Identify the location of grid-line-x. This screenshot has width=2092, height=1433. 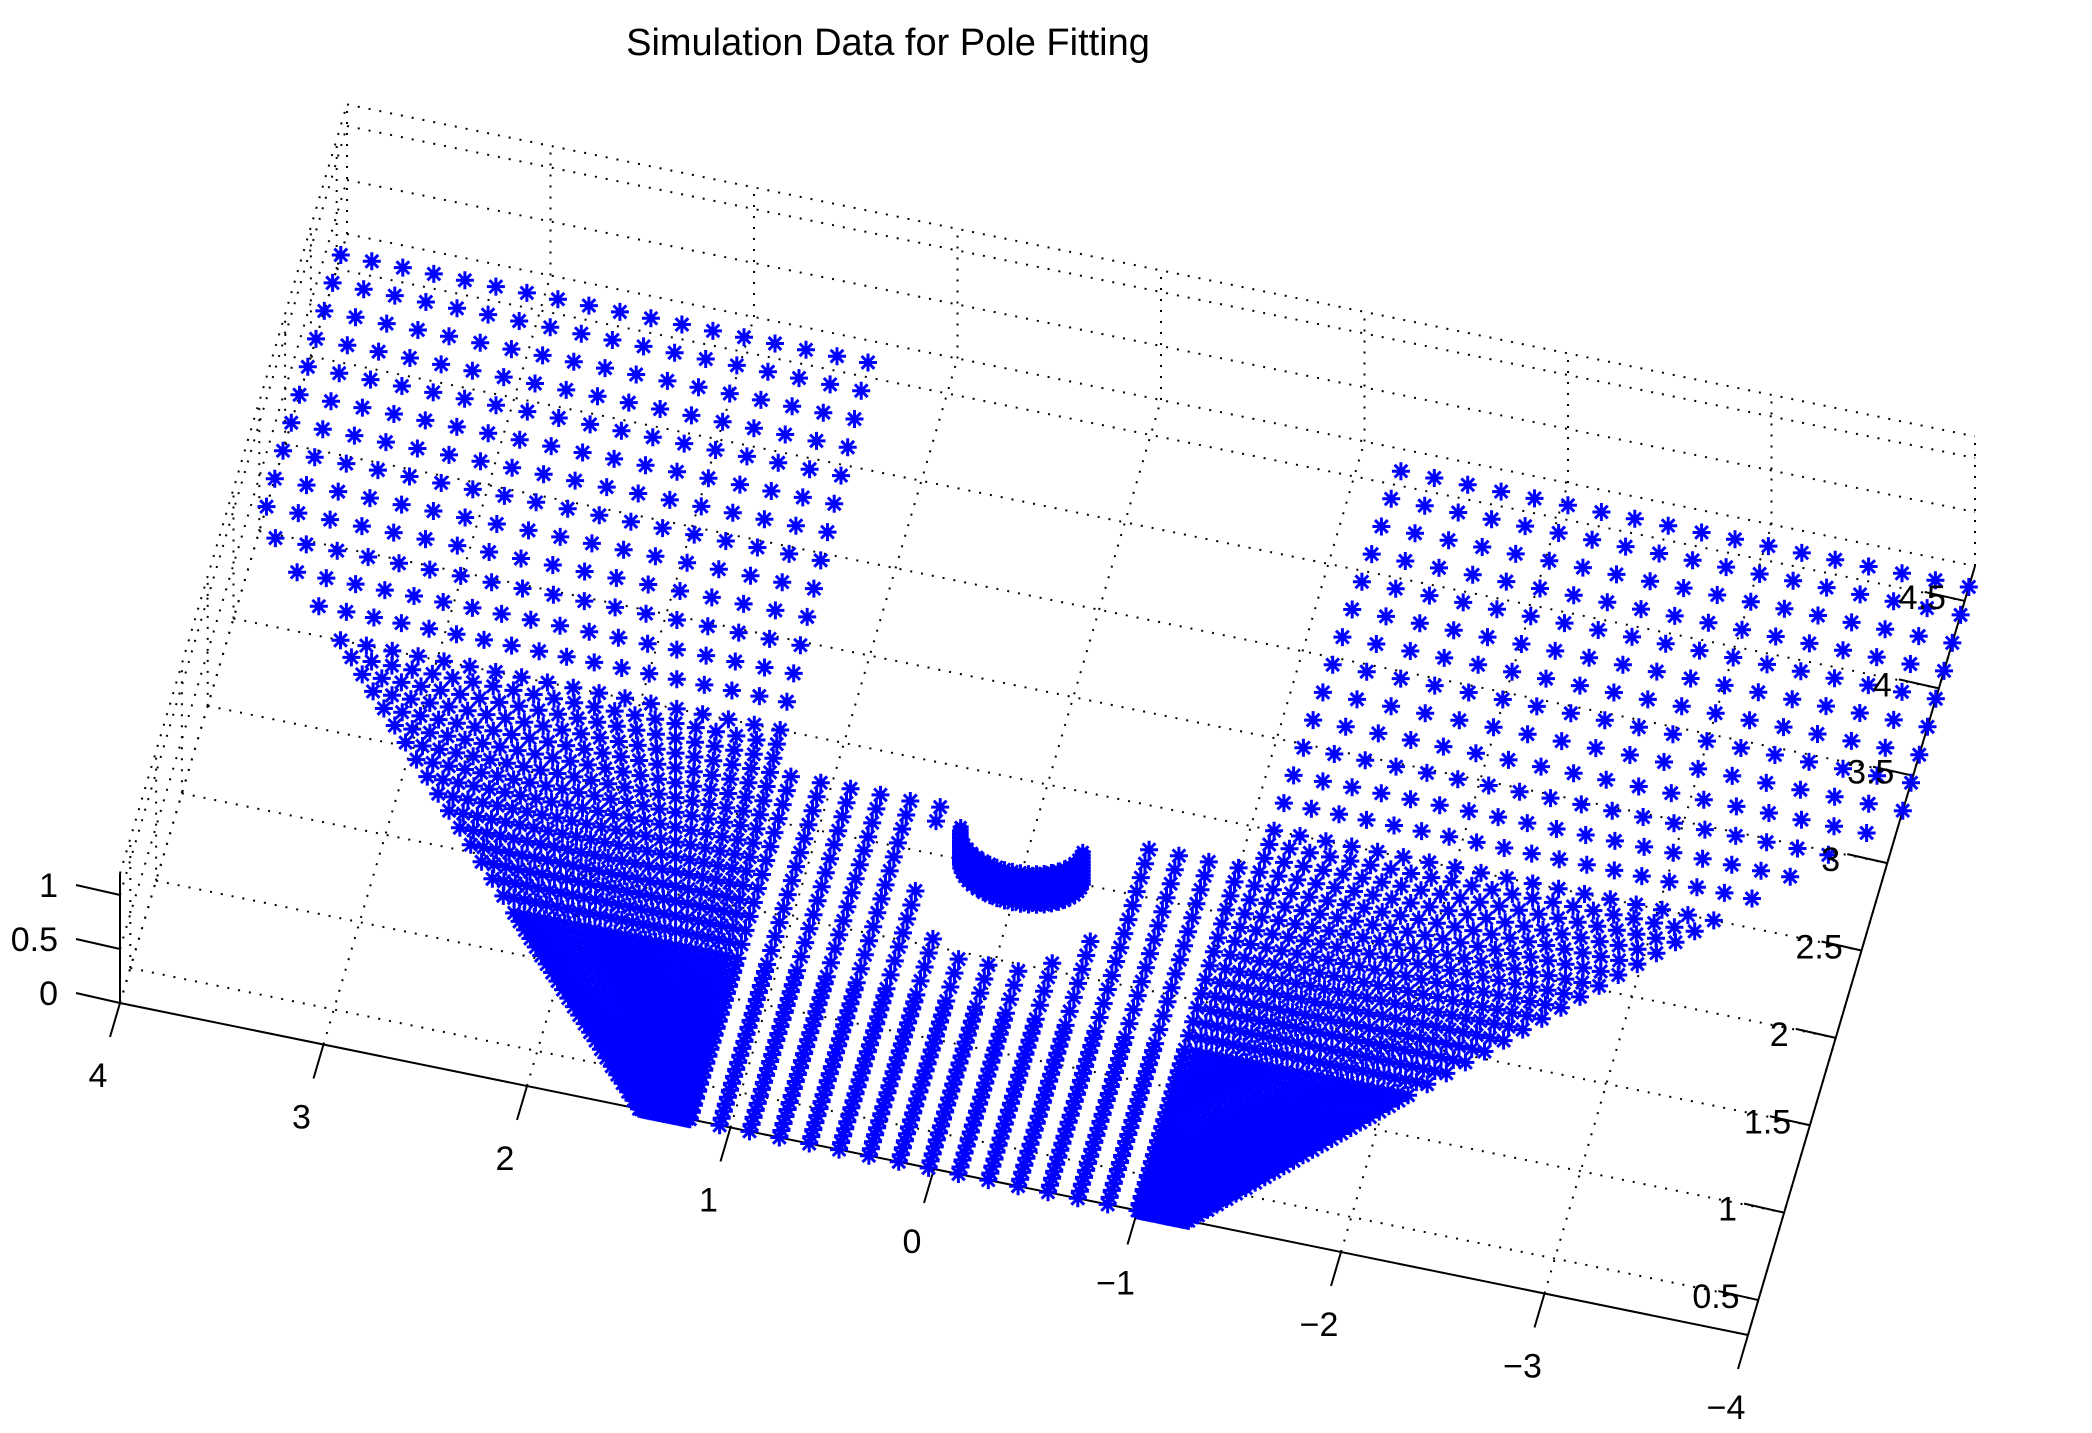
(1658, 909).